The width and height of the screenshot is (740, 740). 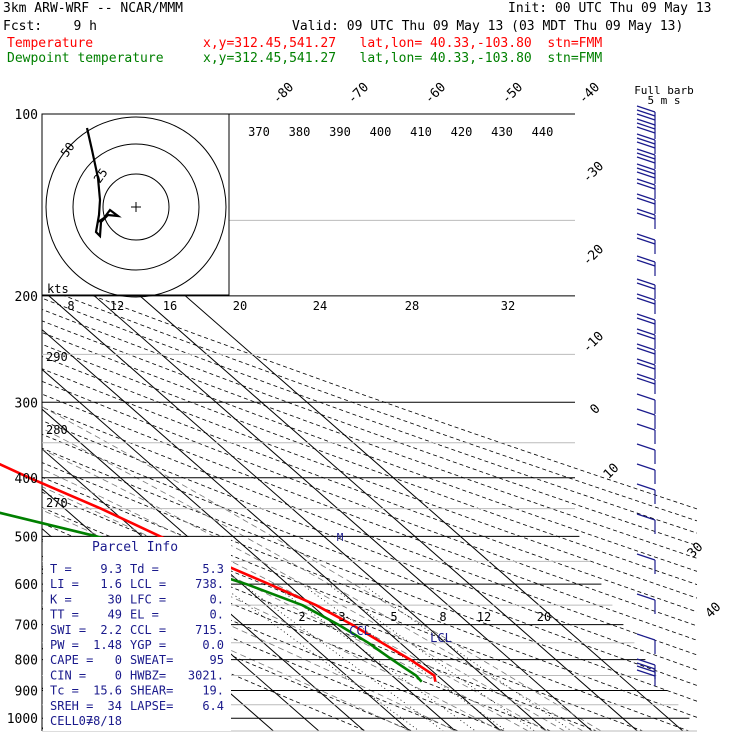 I want to click on parcel-key: SREH =, so click(x=71, y=706).